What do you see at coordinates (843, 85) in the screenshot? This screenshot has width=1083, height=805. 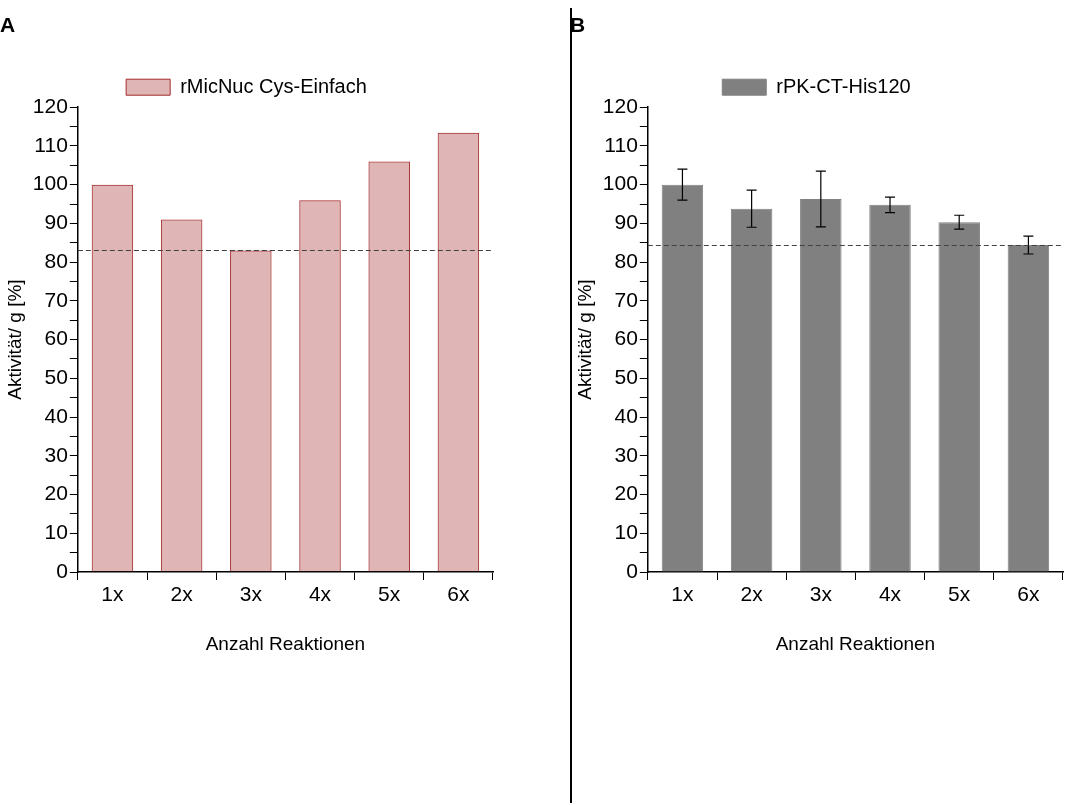 I see `legend-label: rPK-CT-His120` at bounding box center [843, 85].